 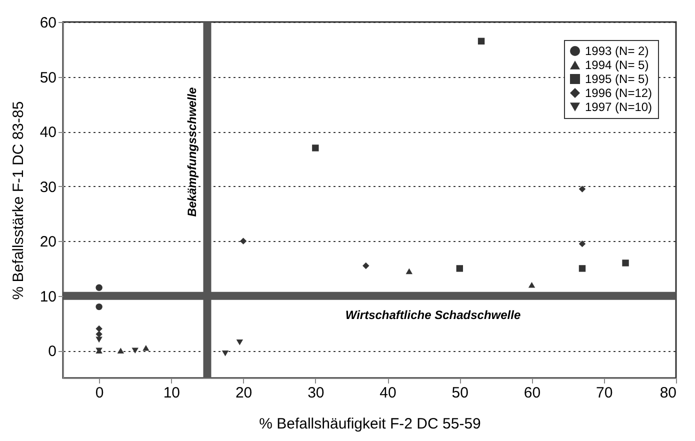 What do you see at coordinates (48, 77) in the screenshot?
I see `y-tick-label: 50` at bounding box center [48, 77].